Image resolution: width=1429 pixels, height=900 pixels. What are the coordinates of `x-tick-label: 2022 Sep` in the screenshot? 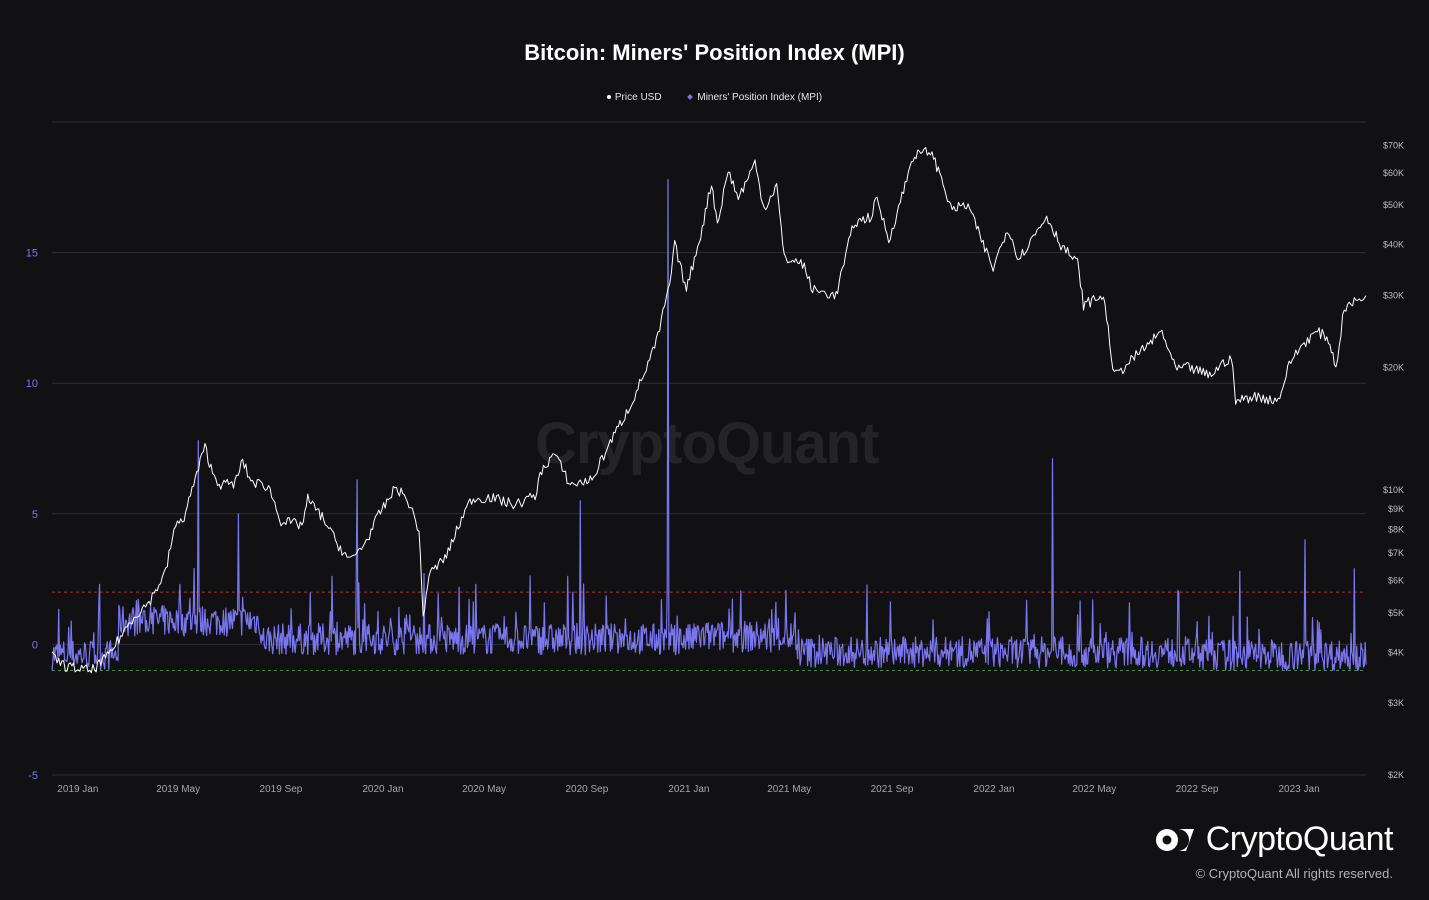 It's located at (1197, 789).